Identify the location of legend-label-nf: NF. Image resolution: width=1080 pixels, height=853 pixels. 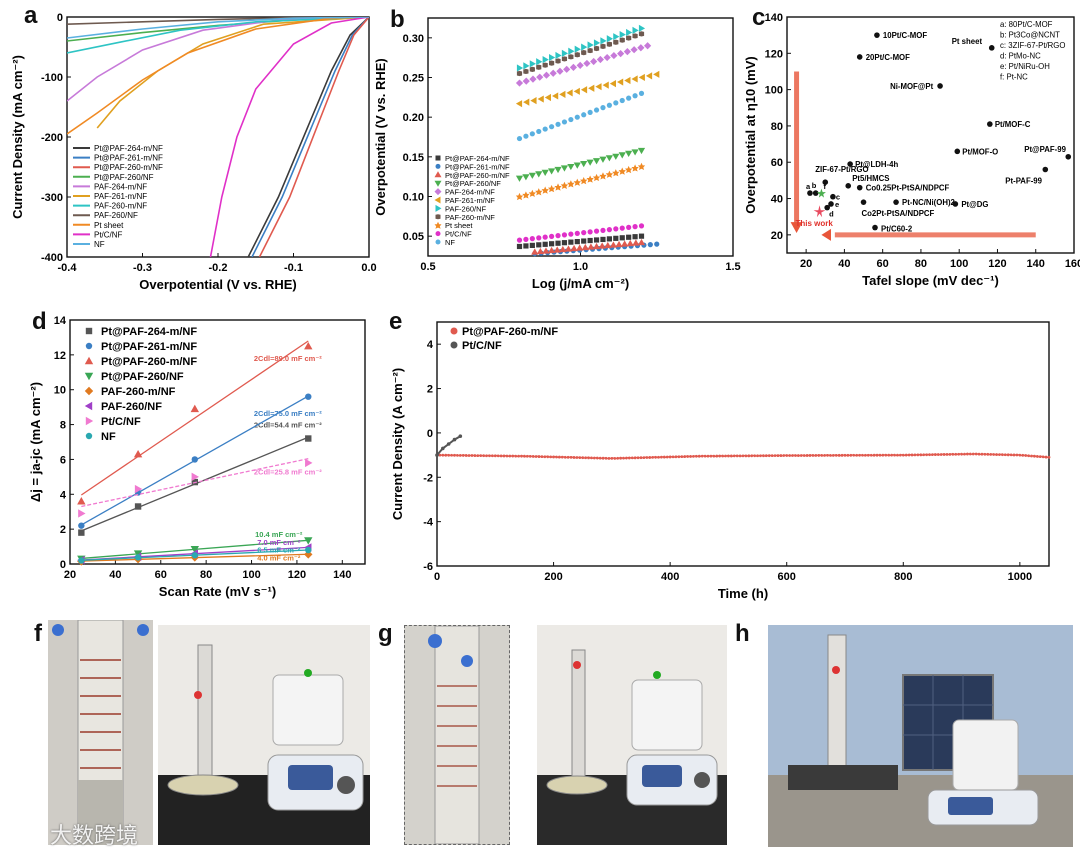
(450, 242).